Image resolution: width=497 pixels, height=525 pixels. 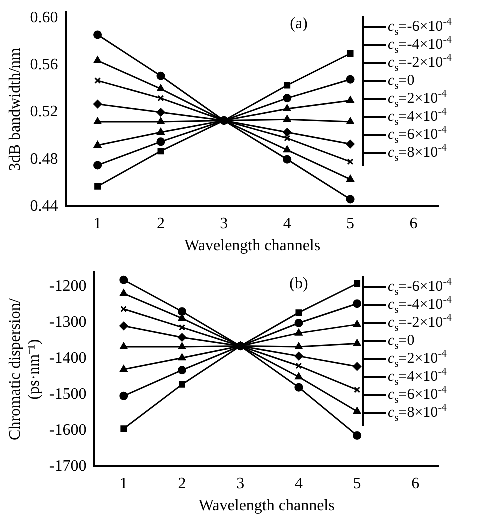 I want to click on y-axis-title: 3dB bandwidth/nm, so click(x=15, y=109).